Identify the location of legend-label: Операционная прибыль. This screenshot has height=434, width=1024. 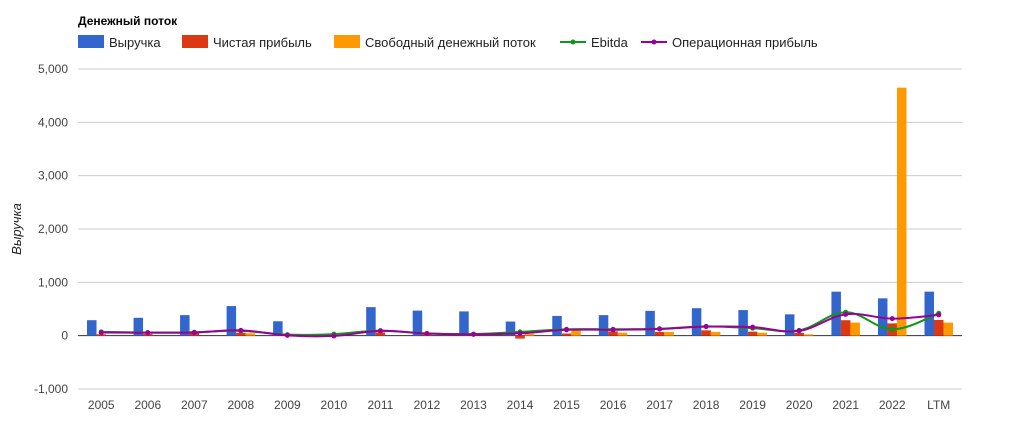
(745, 42).